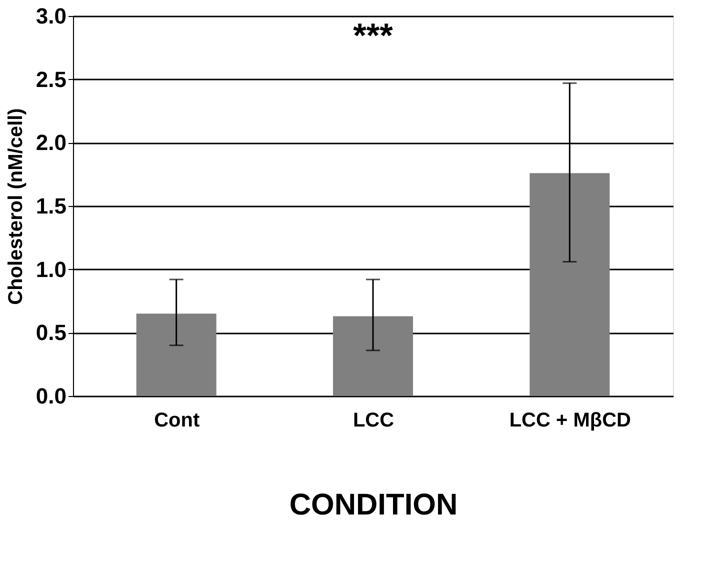 Image resolution: width=717 pixels, height=571 pixels. What do you see at coordinates (570, 421) in the screenshot?
I see `x-tick-label: LCC + MβCD` at bounding box center [570, 421].